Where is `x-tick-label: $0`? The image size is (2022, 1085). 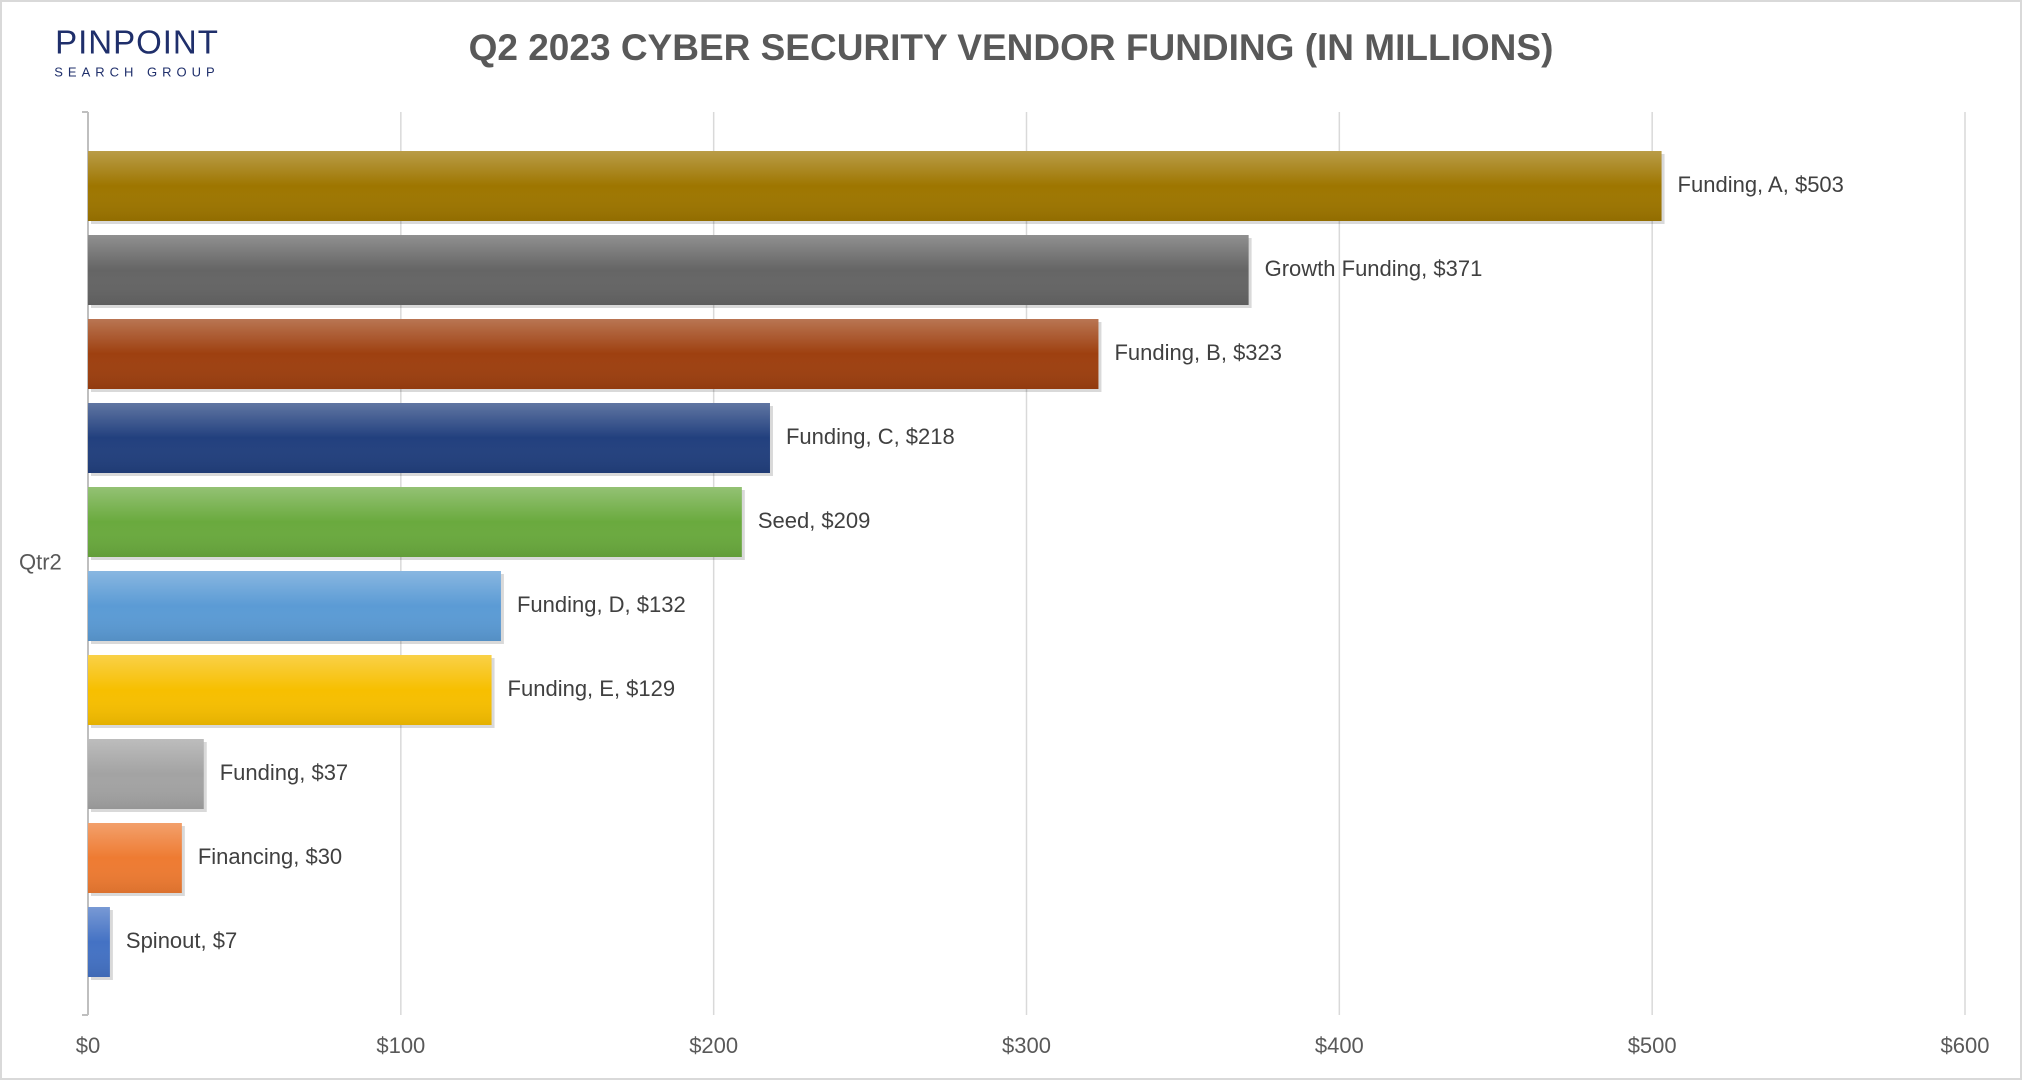 x-tick-label: $0 is located at coordinates (88, 1045).